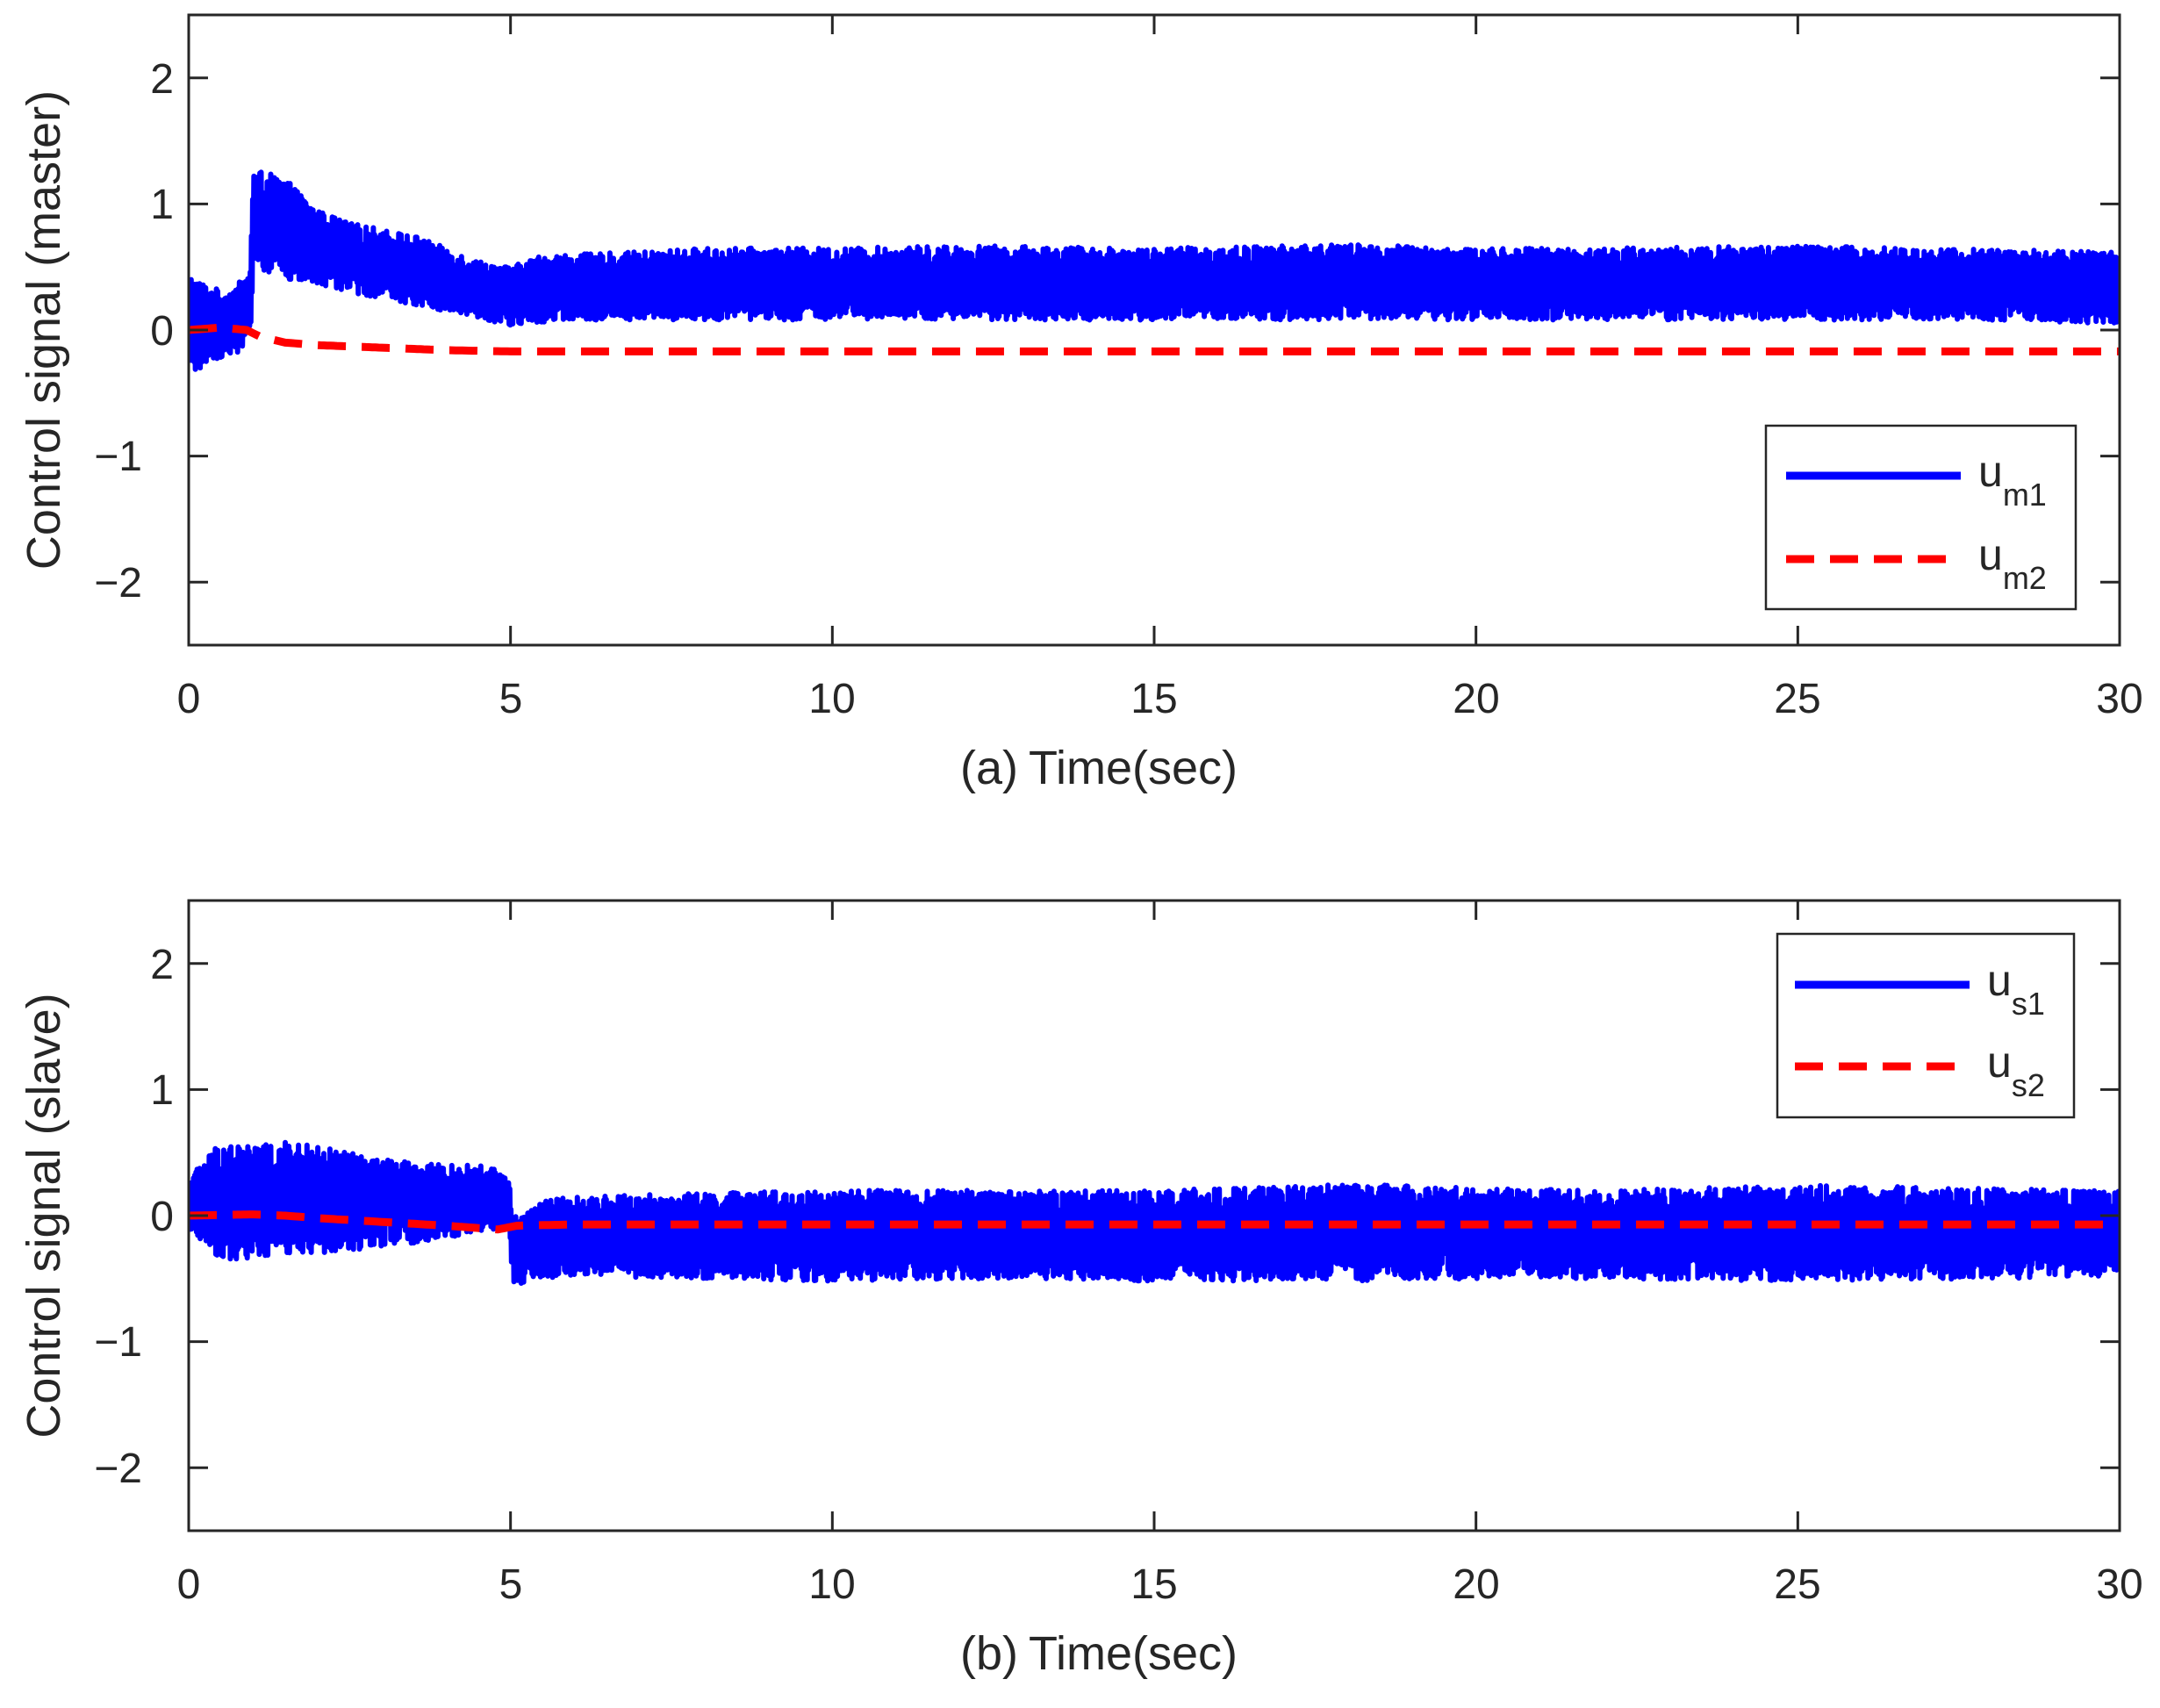  What do you see at coordinates (1134, 1653) in the screenshot?
I see `x-axis-label-b: Time(sec)` at bounding box center [1134, 1653].